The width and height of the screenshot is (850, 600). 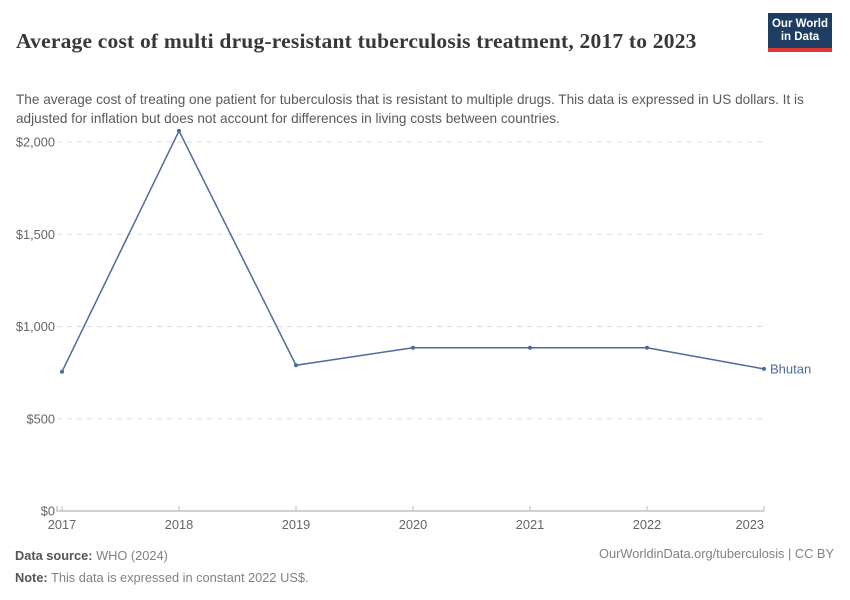 I want to click on y-tick-label: $0, so click(x=48, y=511).